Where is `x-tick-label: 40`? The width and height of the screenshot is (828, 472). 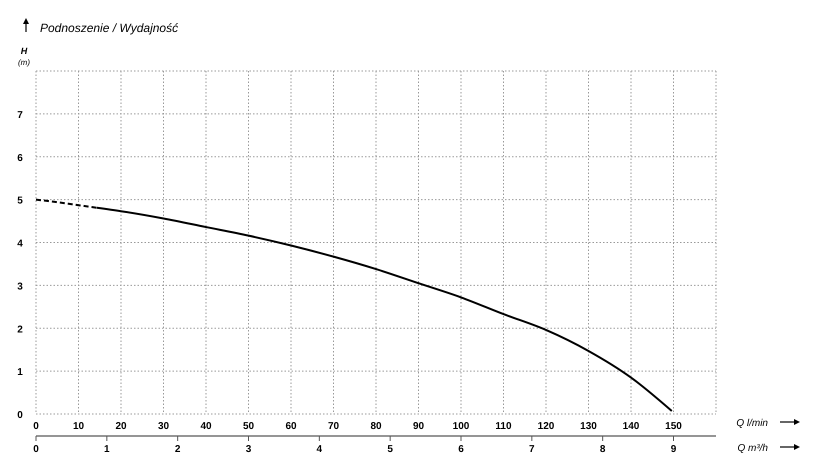
x-tick-label: 40 is located at coordinates (206, 426).